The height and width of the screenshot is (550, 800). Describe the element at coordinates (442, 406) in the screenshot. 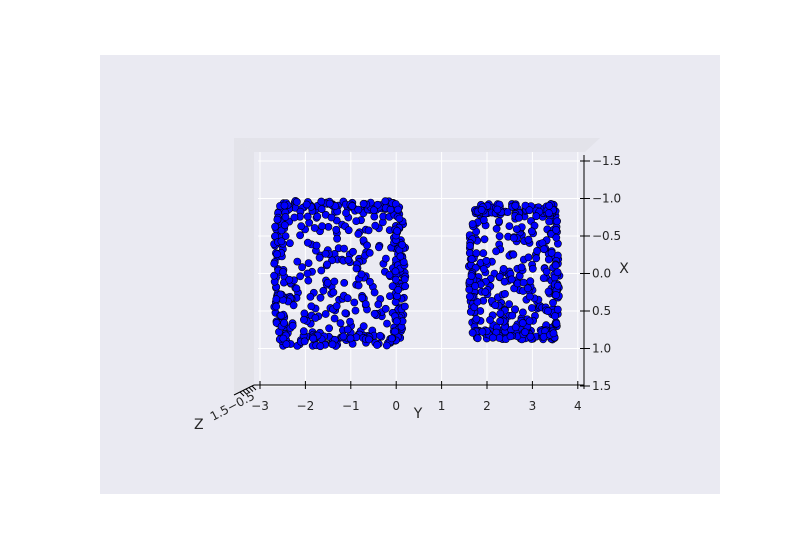

I see `y-tick-label: 1` at that location.